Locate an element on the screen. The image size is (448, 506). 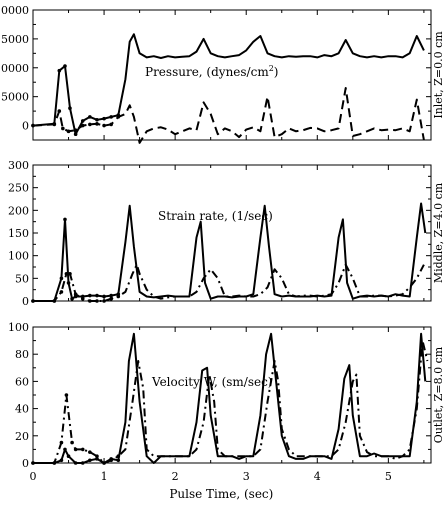
panel-annotation: Strain rate, (1/sec) is located at coordinates (215, 216).